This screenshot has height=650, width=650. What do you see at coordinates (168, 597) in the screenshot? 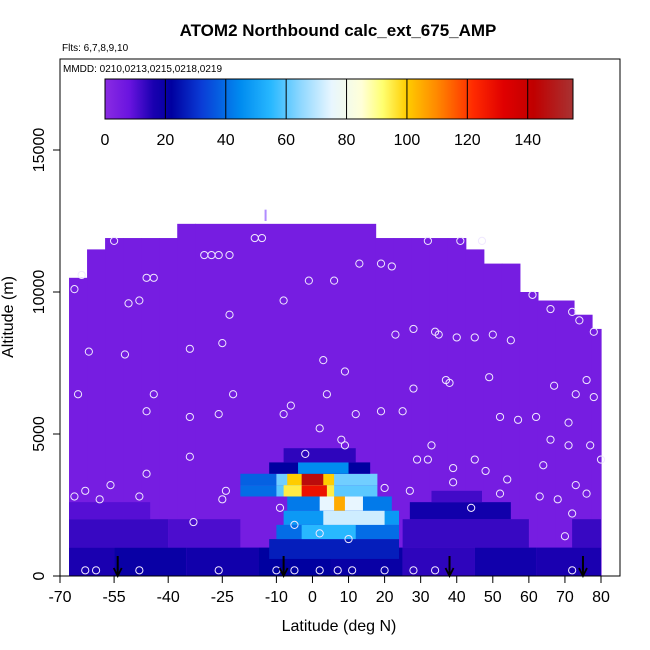
I see `x-tick-label: -40` at bounding box center [168, 597].